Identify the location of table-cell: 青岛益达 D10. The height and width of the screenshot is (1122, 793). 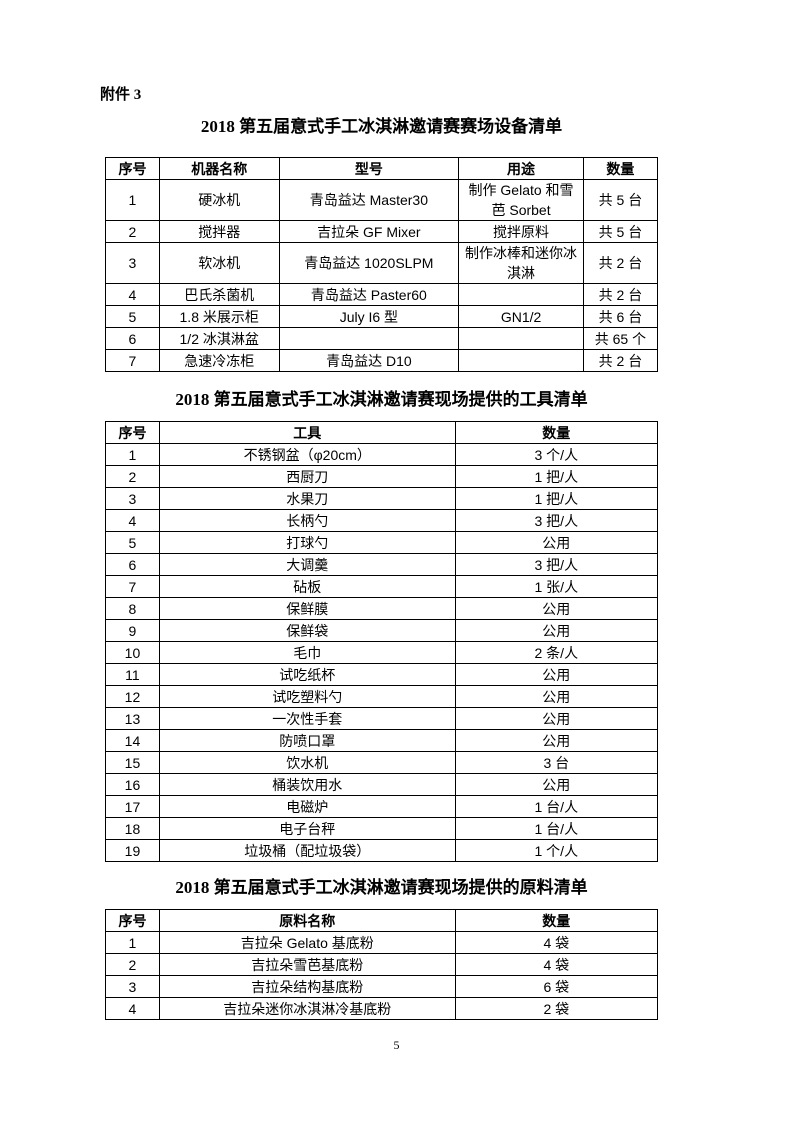
(369, 360).